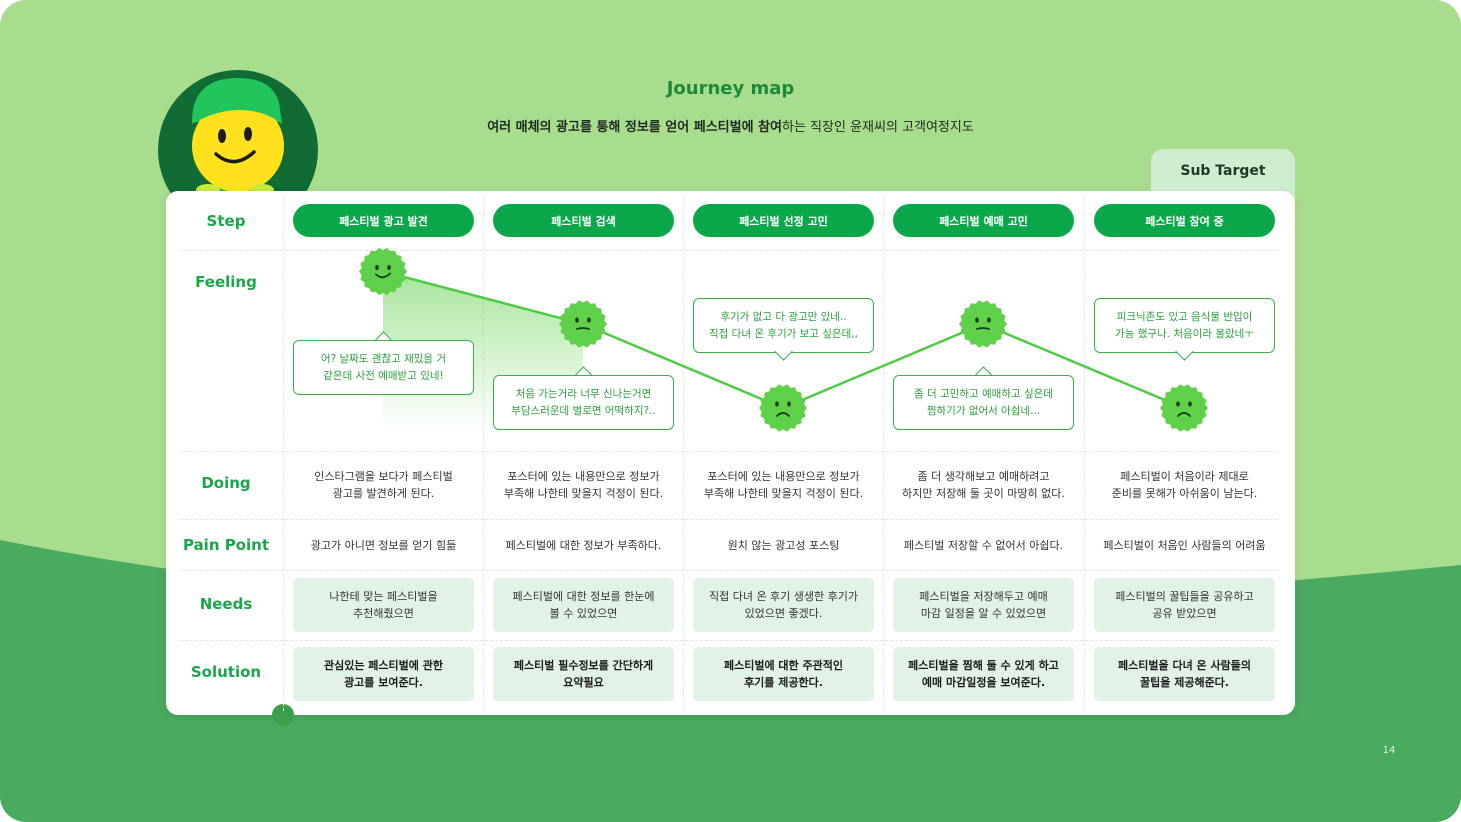 The width and height of the screenshot is (1461, 822). I want to click on solution-box-2: 페스티벌 필수정보를 간단하게 요약필요, so click(583, 674).